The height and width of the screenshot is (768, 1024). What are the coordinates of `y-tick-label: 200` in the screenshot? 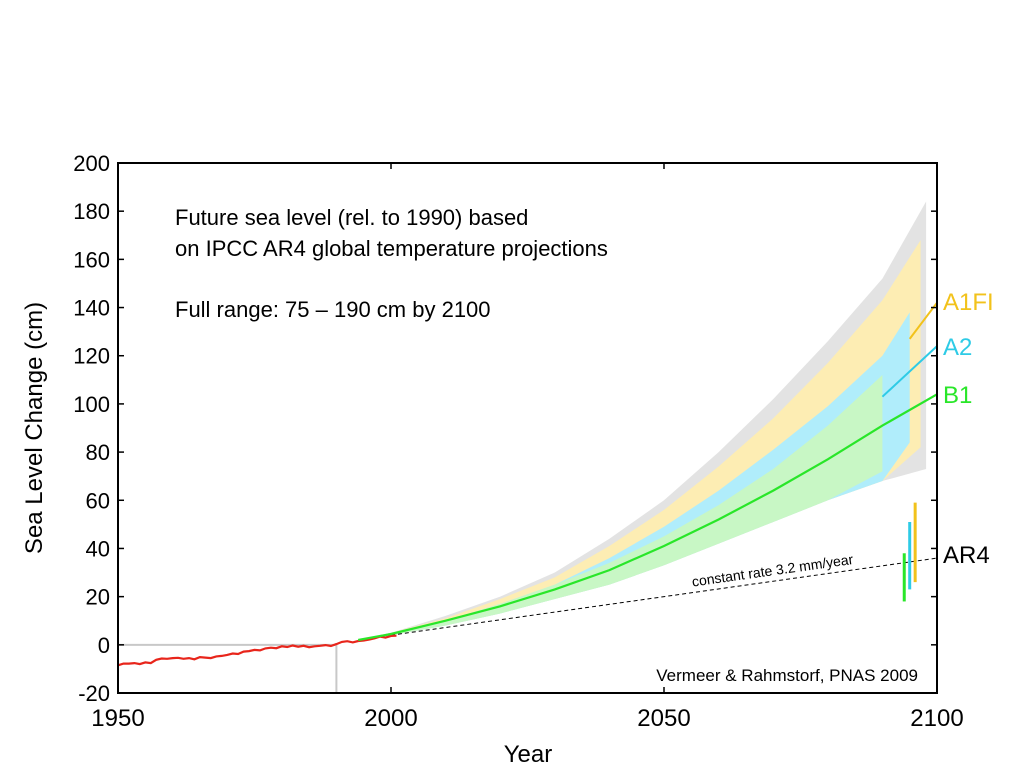 It's located at (91, 163).